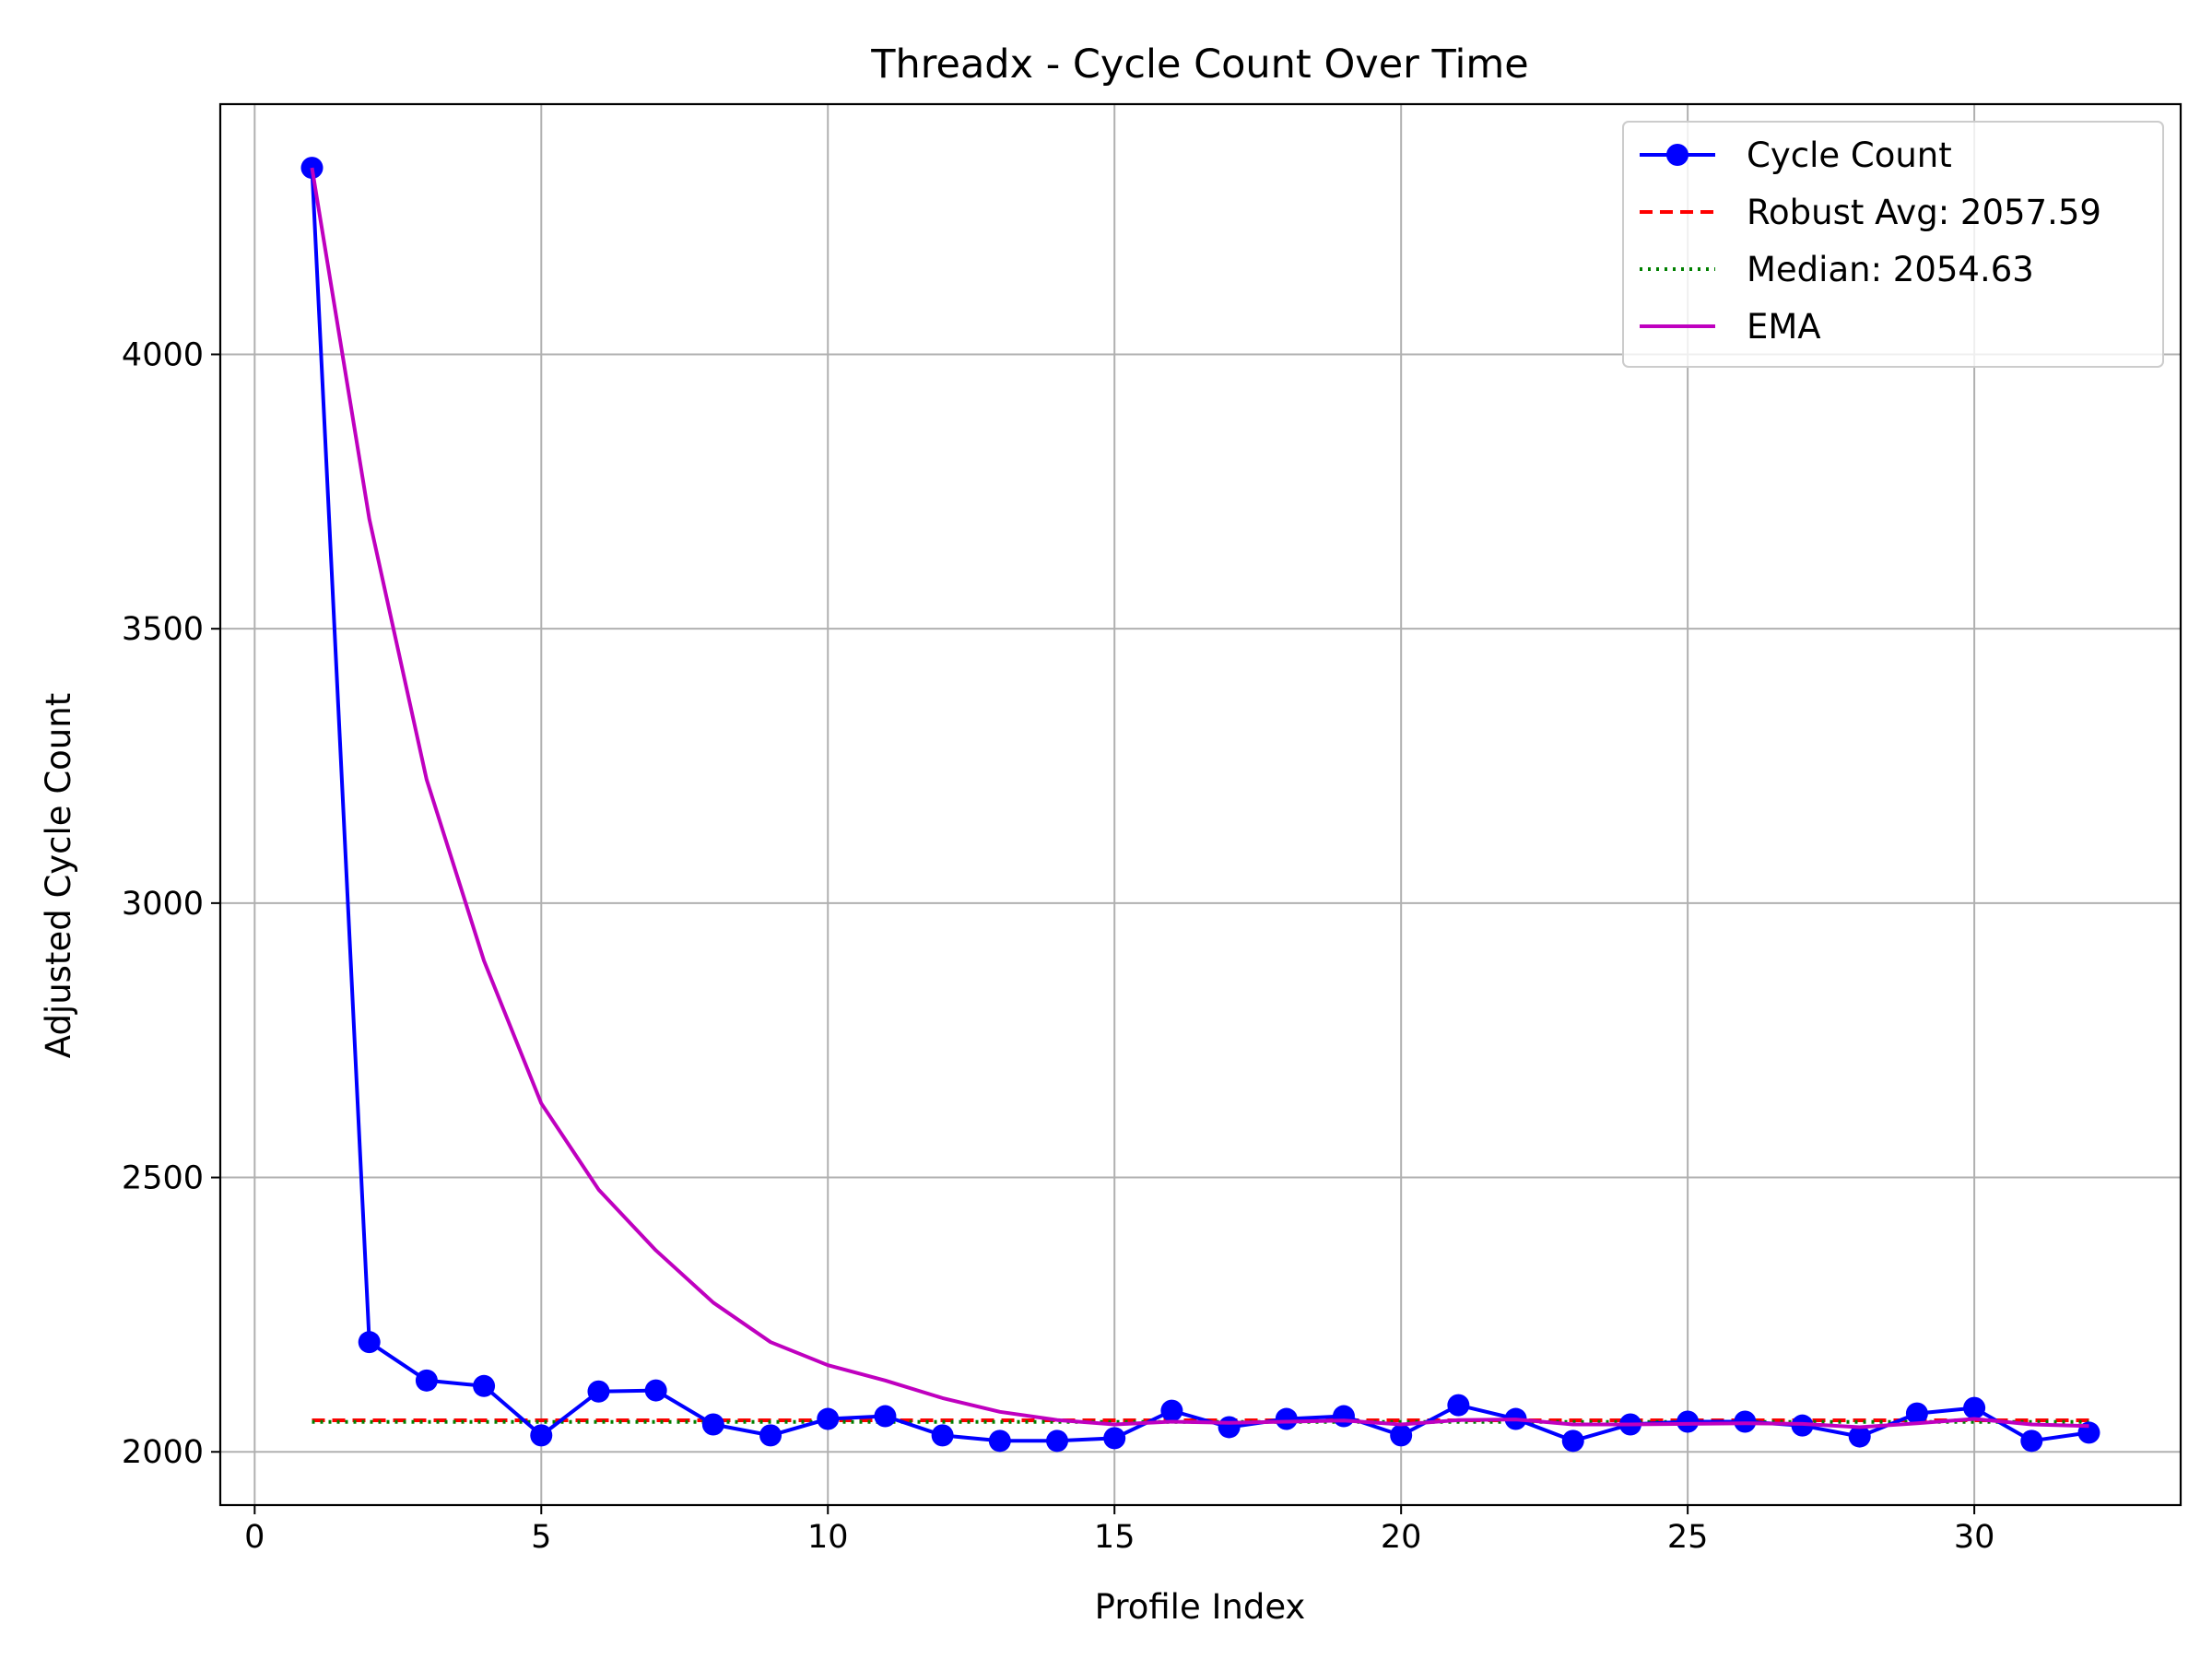 The width and height of the screenshot is (2212, 1659). What do you see at coordinates (163, 629) in the screenshot?
I see `y-tick-label: 3500` at bounding box center [163, 629].